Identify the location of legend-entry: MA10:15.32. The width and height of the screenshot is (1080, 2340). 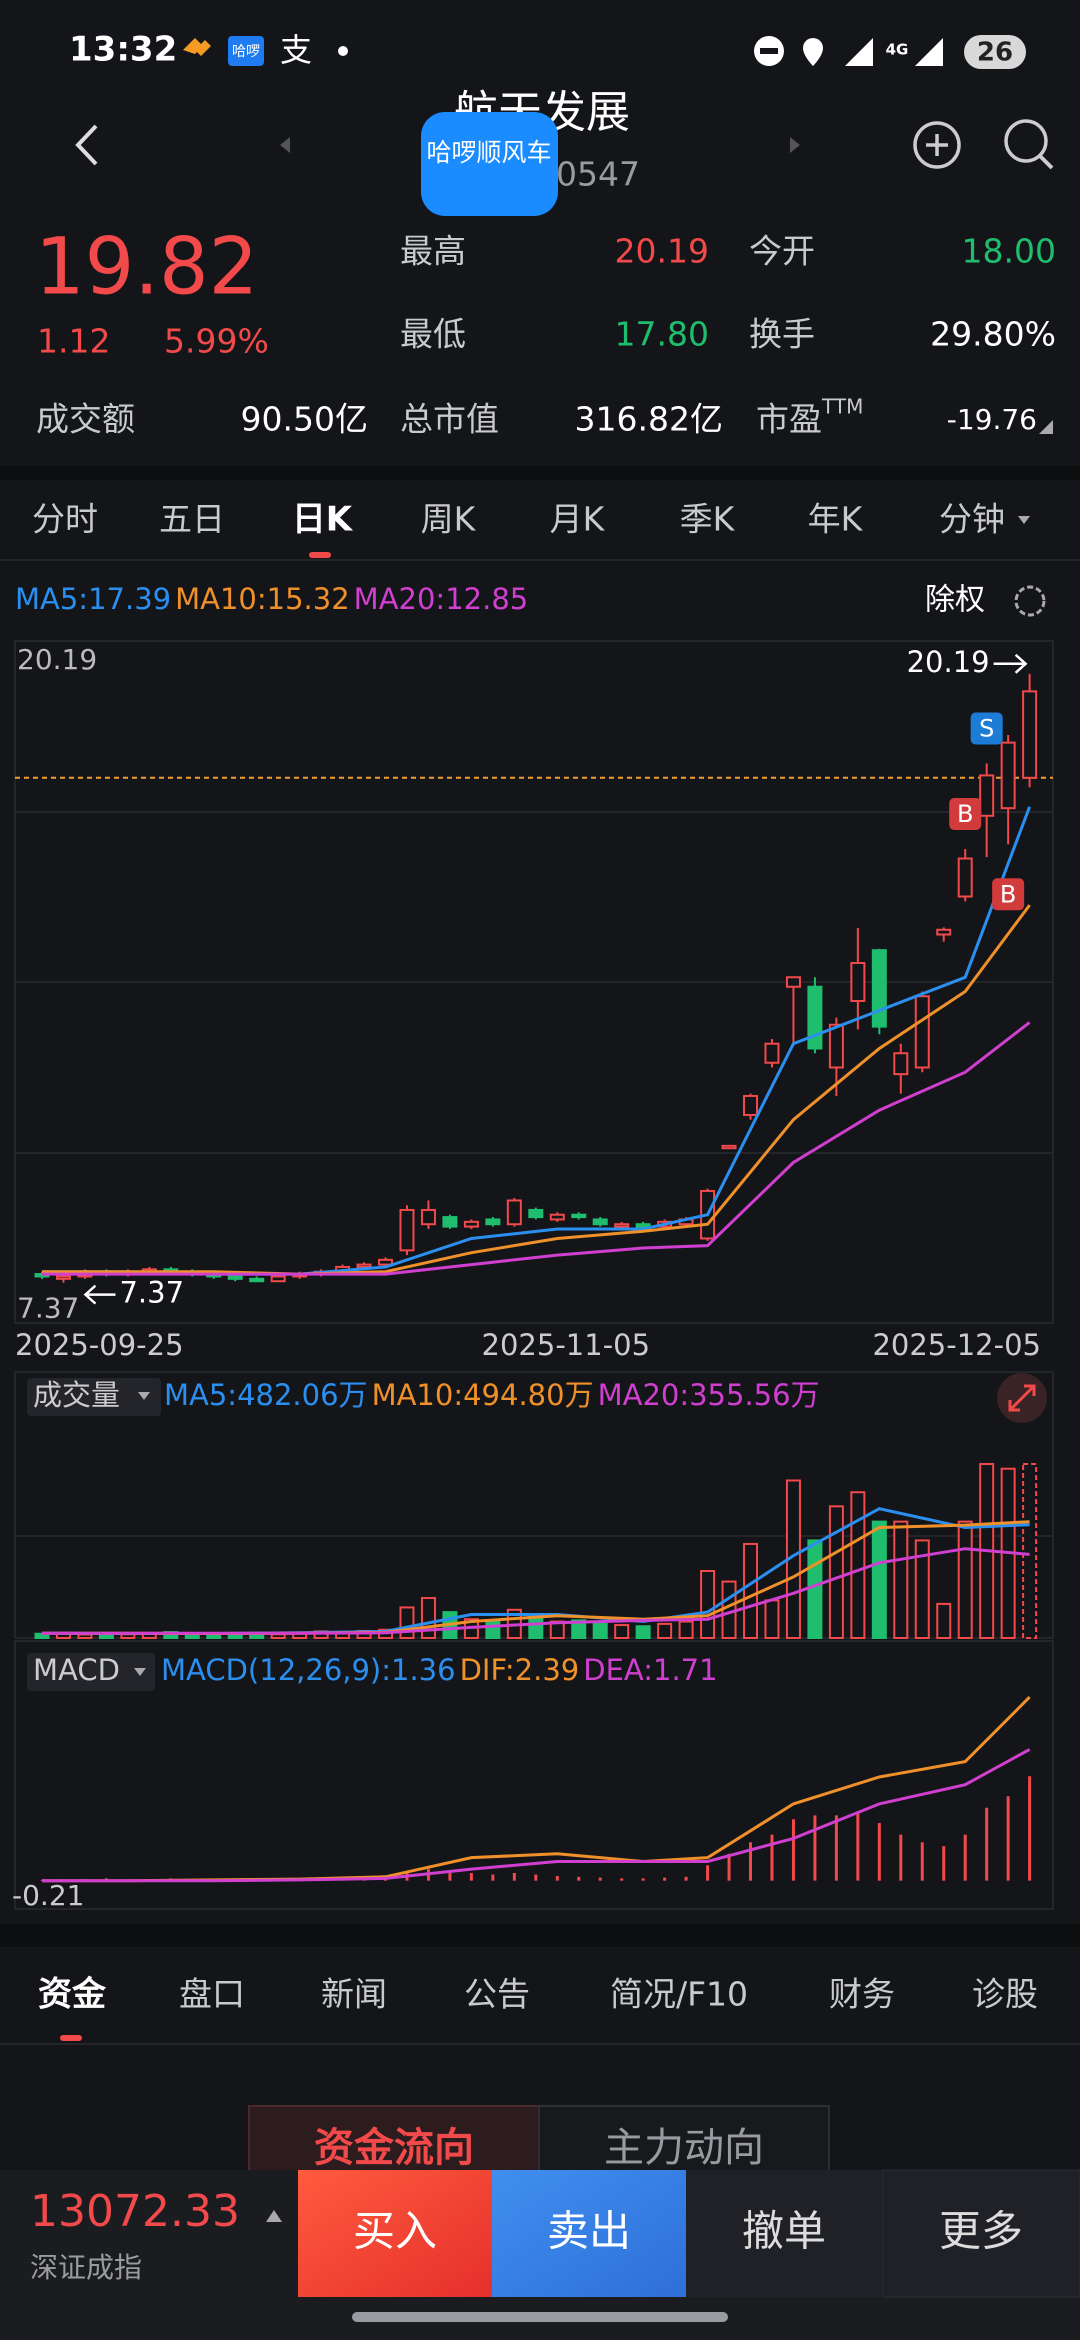
(262, 599).